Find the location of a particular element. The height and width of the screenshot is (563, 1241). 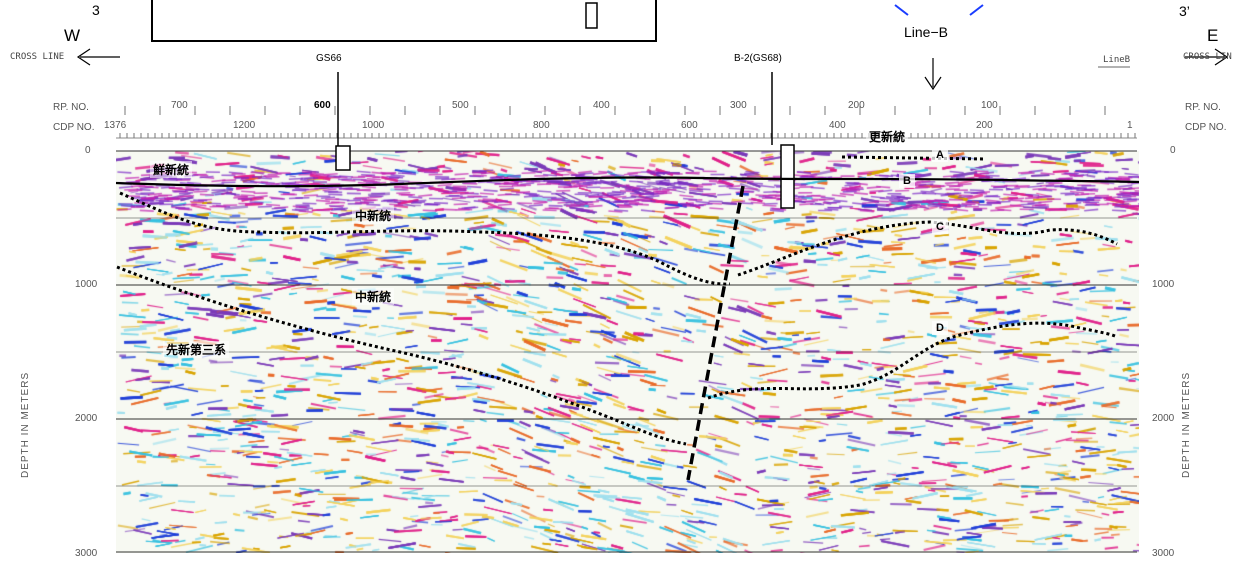

fault-line is located at coordinates (715, 333).